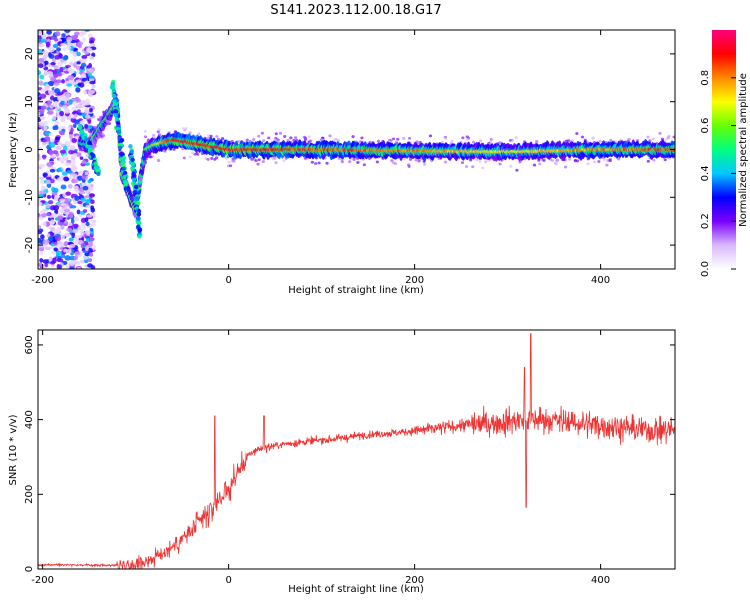 This screenshot has width=750, height=600. Describe the element at coordinates (29, 245) in the screenshot. I see `spectrogram-ytick-label: -20` at that location.